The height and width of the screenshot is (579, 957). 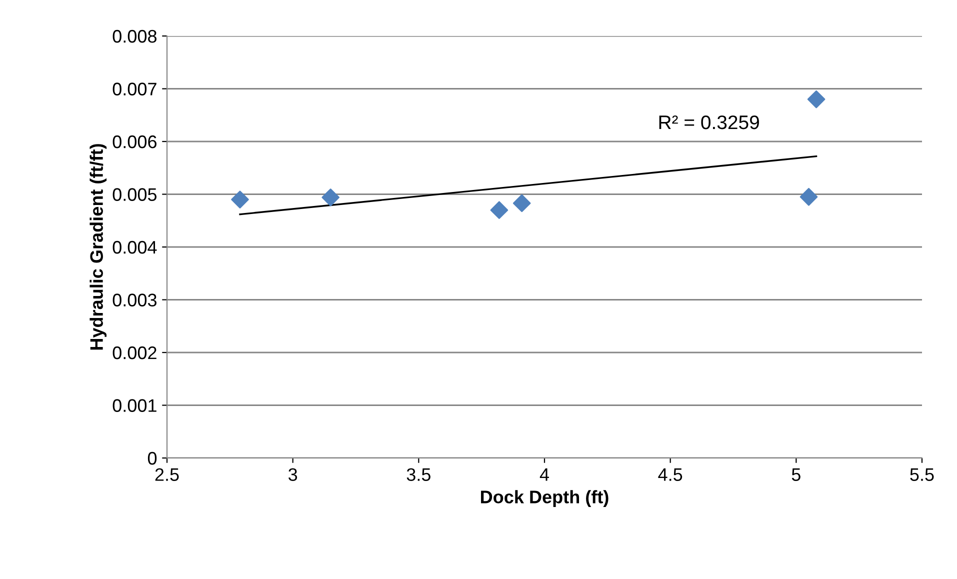 What do you see at coordinates (134, 36) in the screenshot?
I see `y-tick-label: 0.008` at bounding box center [134, 36].